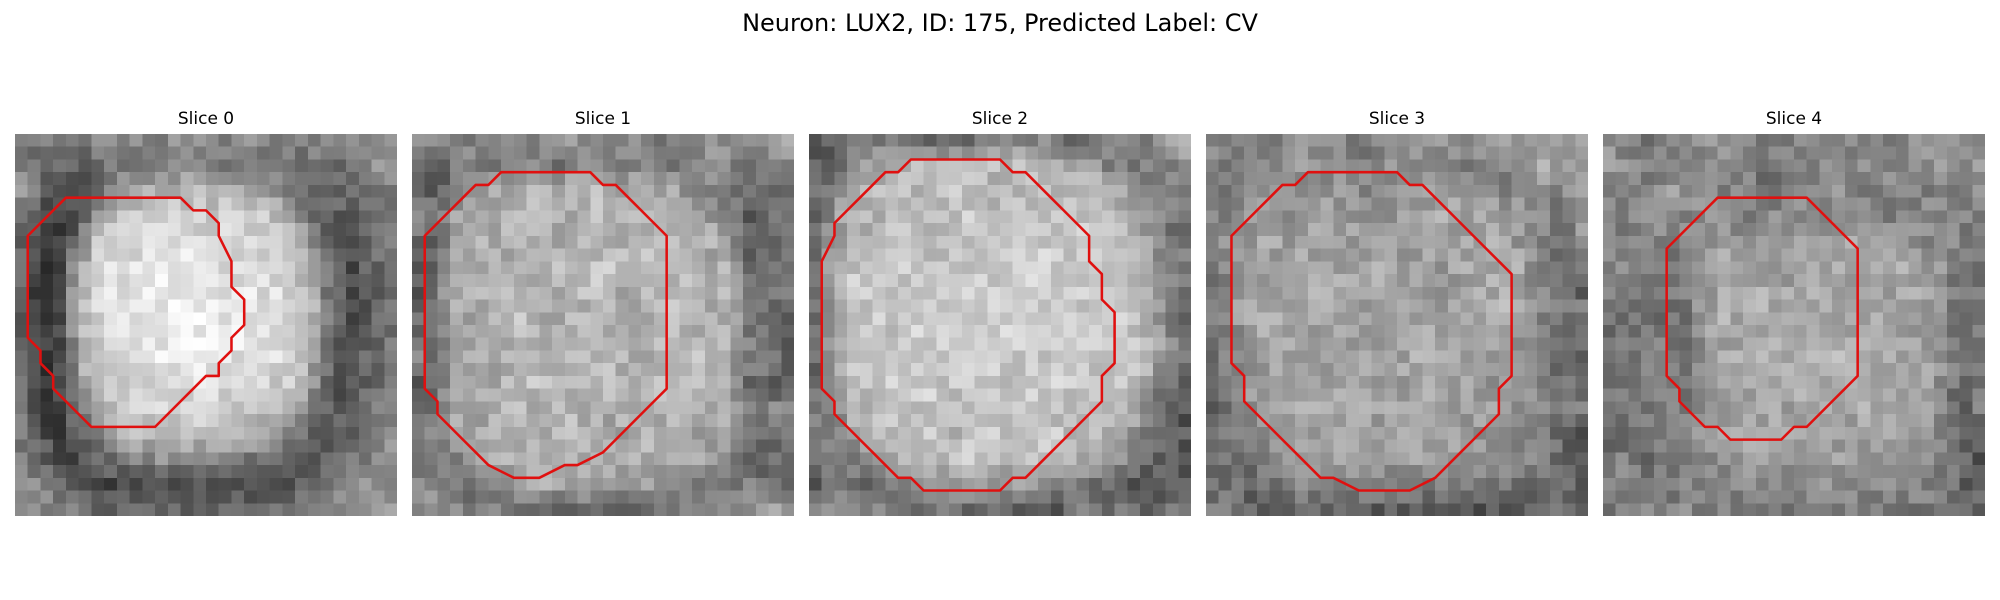 The image size is (2000, 600). I want to click on slice-panel-1: Slice 1, so click(603, 312).